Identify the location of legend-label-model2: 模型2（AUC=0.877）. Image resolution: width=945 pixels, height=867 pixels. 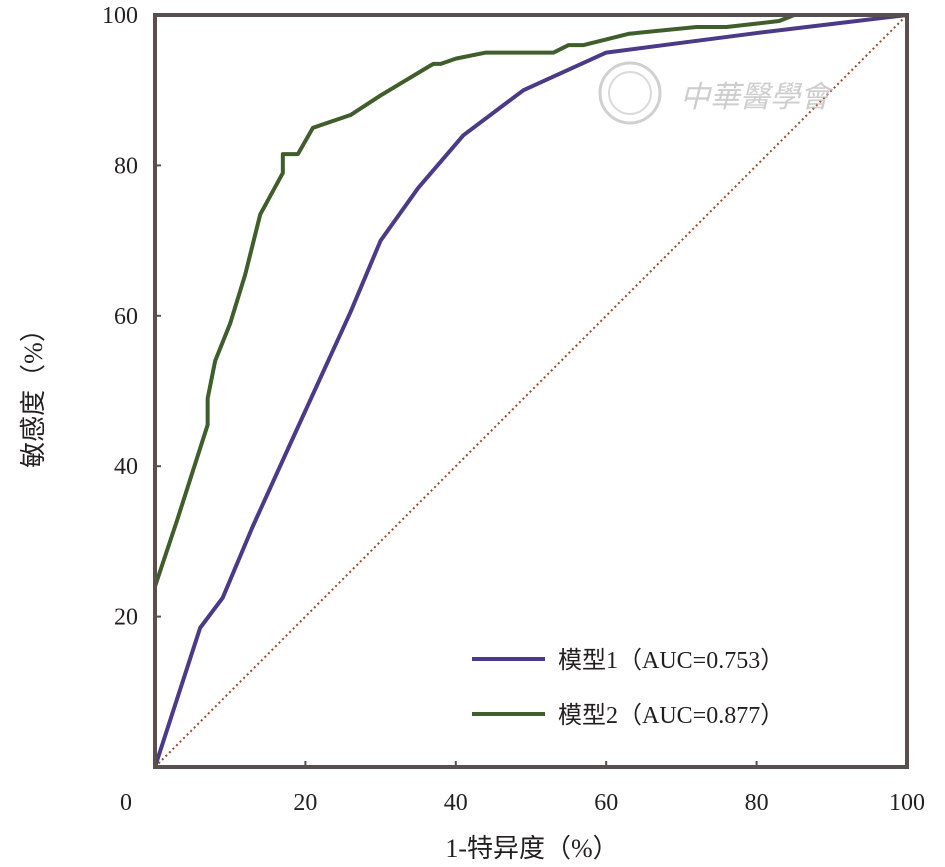
(671, 715).